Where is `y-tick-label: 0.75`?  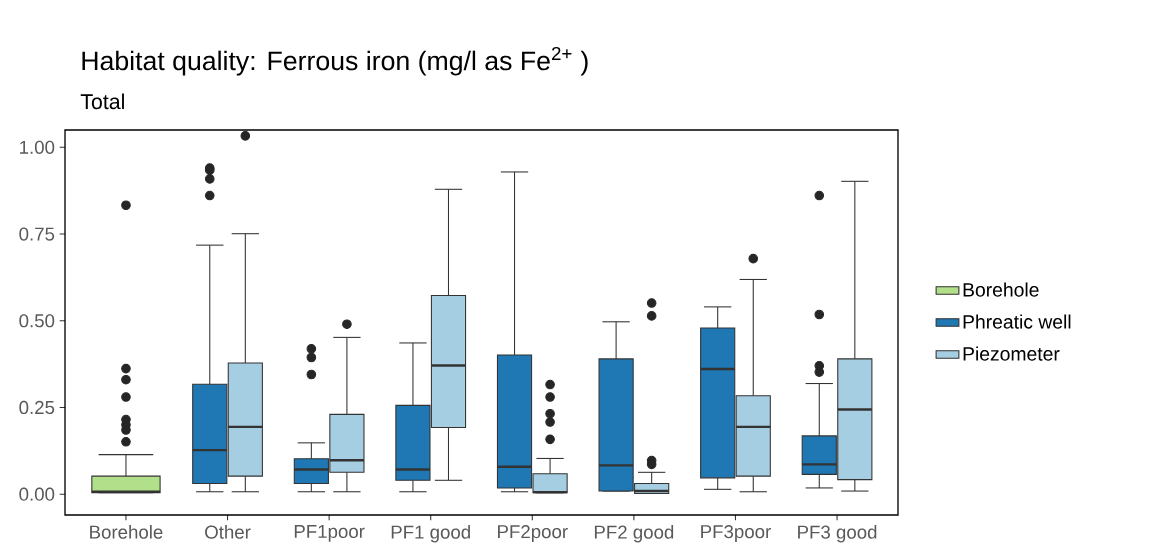 y-tick-label: 0.75 is located at coordinates (37, 234).